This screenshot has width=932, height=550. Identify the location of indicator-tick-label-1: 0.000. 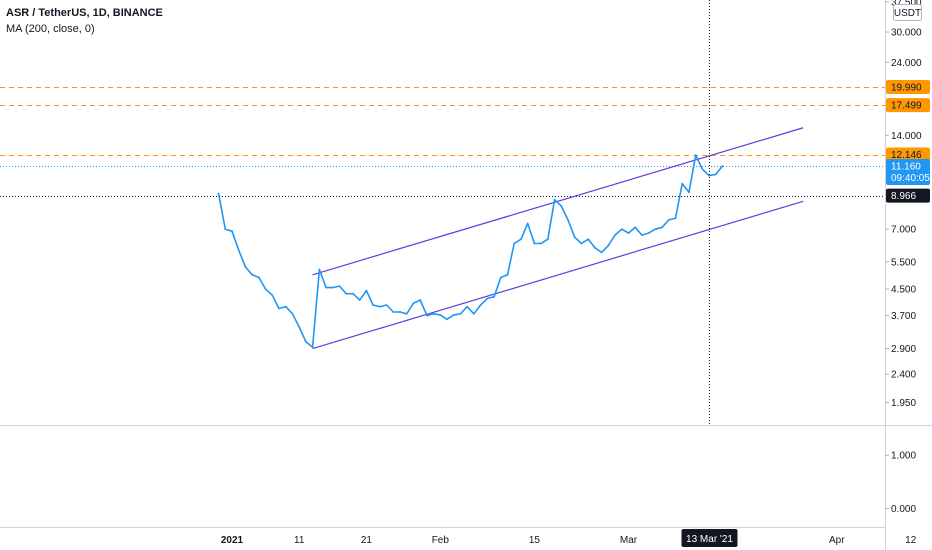
(903, 509).